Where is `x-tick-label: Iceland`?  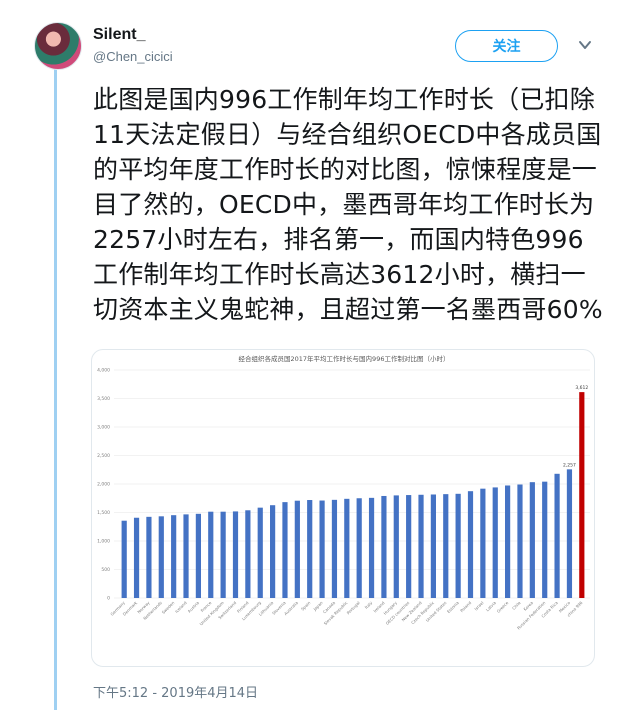
x-tick-label: Iceland is located at coordinates (181, 607).